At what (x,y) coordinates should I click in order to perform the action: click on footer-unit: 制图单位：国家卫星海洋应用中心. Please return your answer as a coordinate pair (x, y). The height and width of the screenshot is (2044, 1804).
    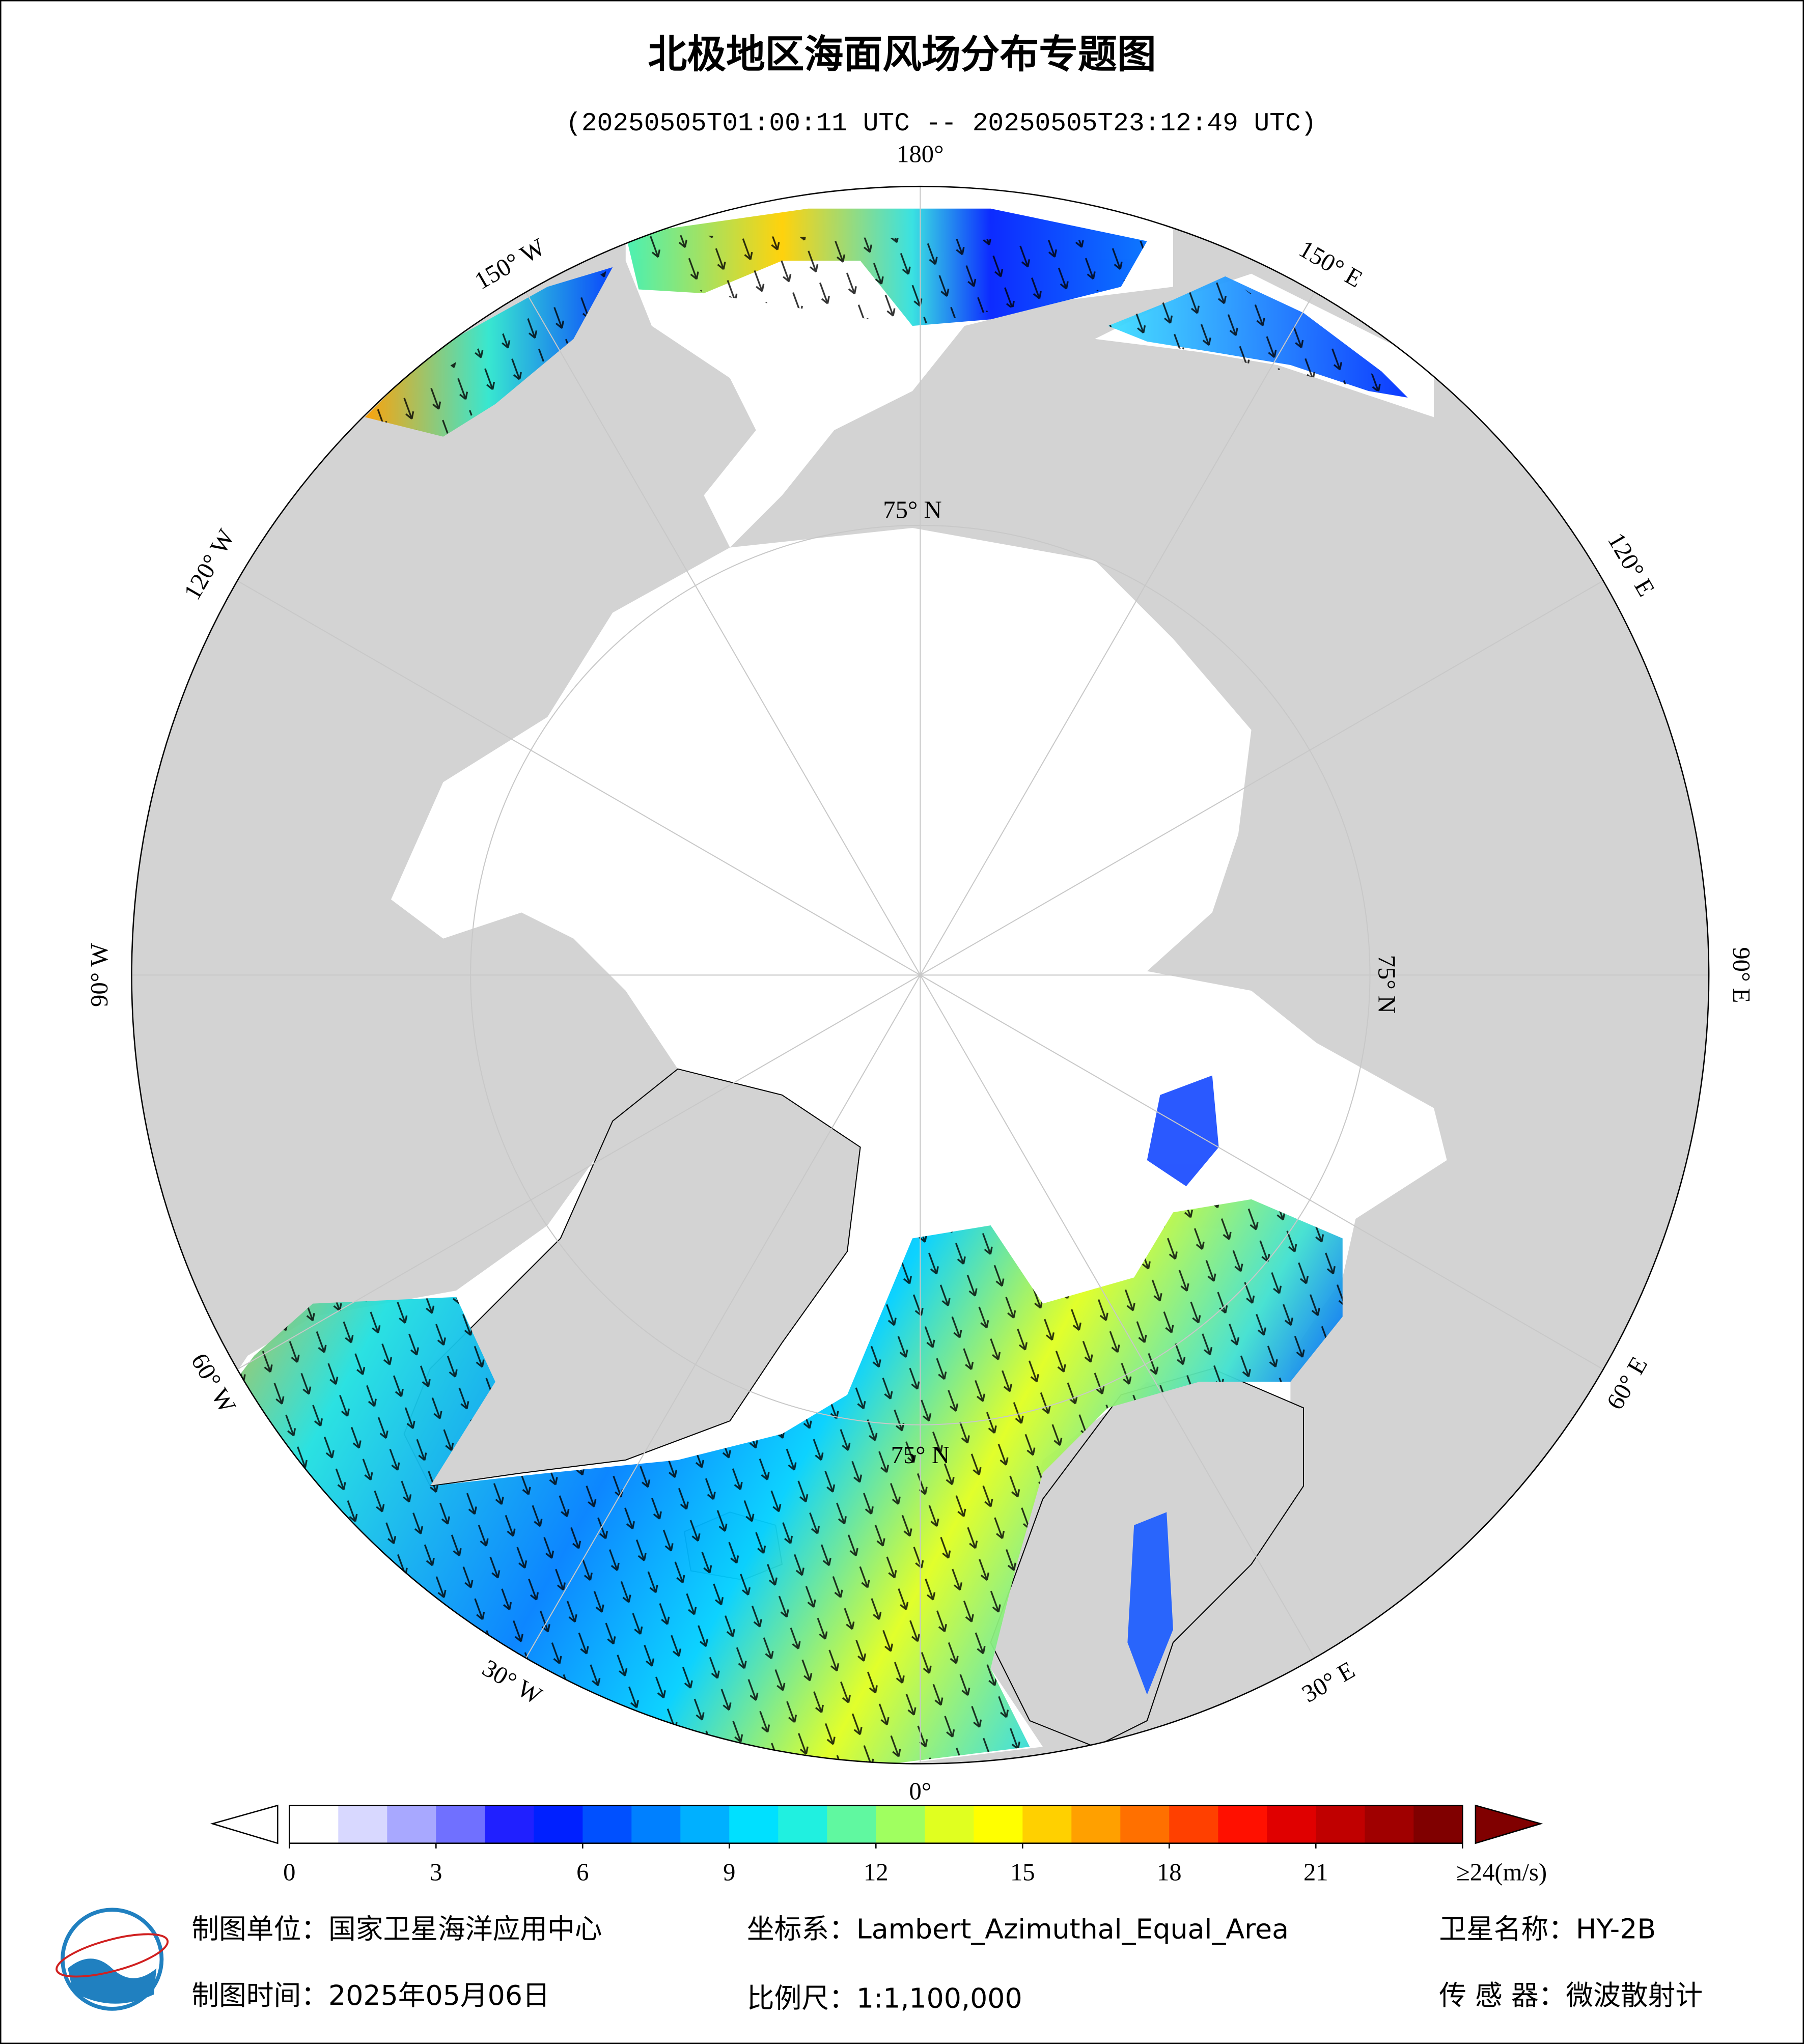
    Looking at the image, I should click on (396, 1929).